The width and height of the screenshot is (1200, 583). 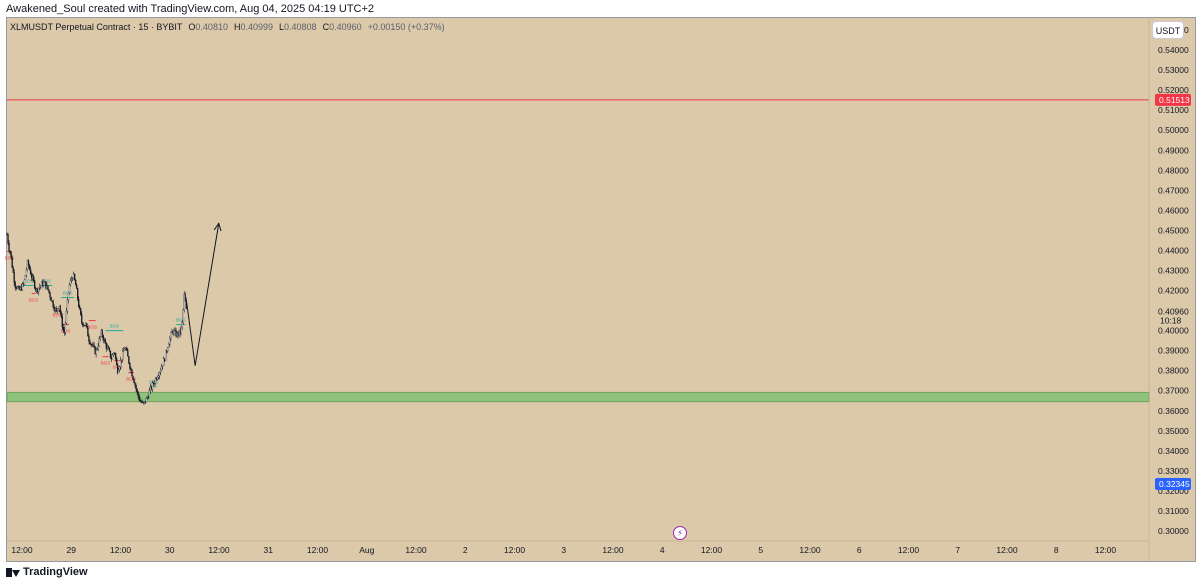 What do you see at coordinates (406, 27) in the screenshot?
I see `change-value: +0.00150 (+0.37%)` at bounding box center [406, 27].